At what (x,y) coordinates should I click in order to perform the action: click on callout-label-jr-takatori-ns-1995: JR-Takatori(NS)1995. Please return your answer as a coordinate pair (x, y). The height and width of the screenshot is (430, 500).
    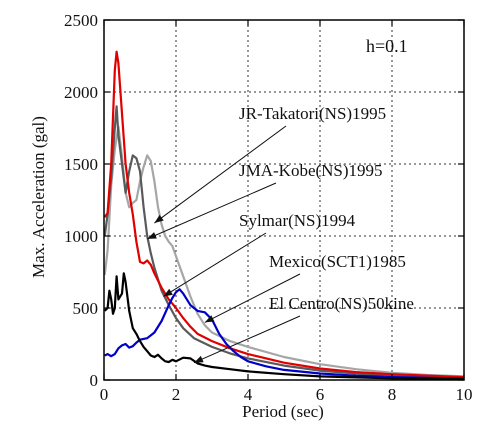
    Looking at the image, I should click on (312, 113).